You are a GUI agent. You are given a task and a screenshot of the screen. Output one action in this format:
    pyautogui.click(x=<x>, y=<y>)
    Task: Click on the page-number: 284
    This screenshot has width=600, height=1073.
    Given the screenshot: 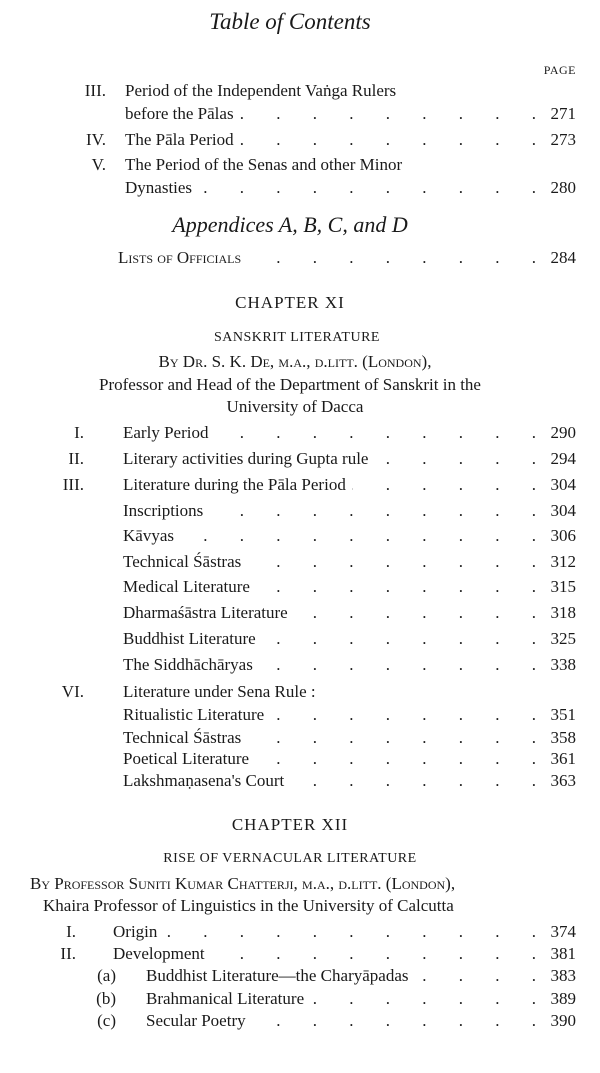 What is the action you would take?
    pyautogui.click(x=563, y=257)
    